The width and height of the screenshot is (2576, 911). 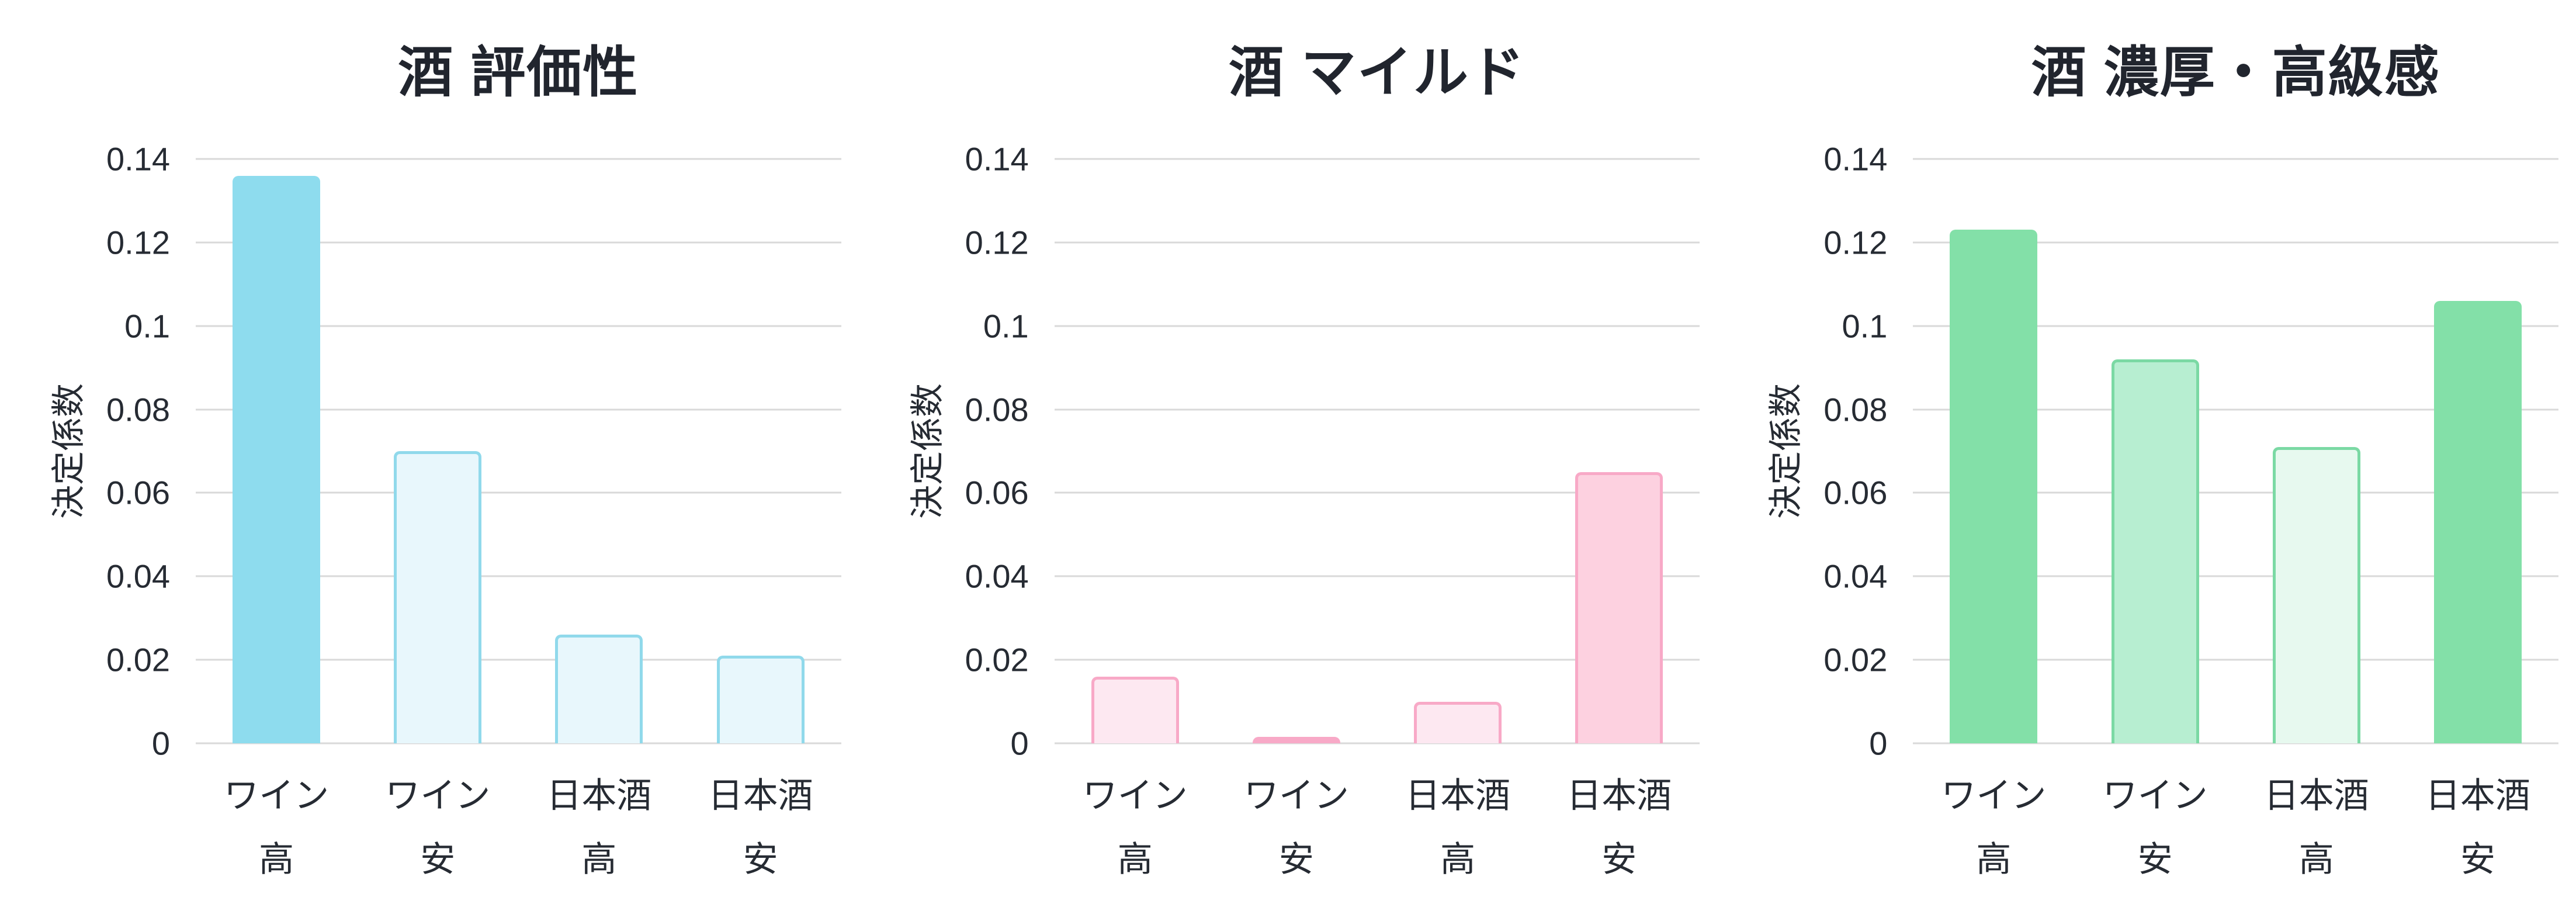 I want to click on chart-title: 酒 評価性, so click(x=518, y=72).